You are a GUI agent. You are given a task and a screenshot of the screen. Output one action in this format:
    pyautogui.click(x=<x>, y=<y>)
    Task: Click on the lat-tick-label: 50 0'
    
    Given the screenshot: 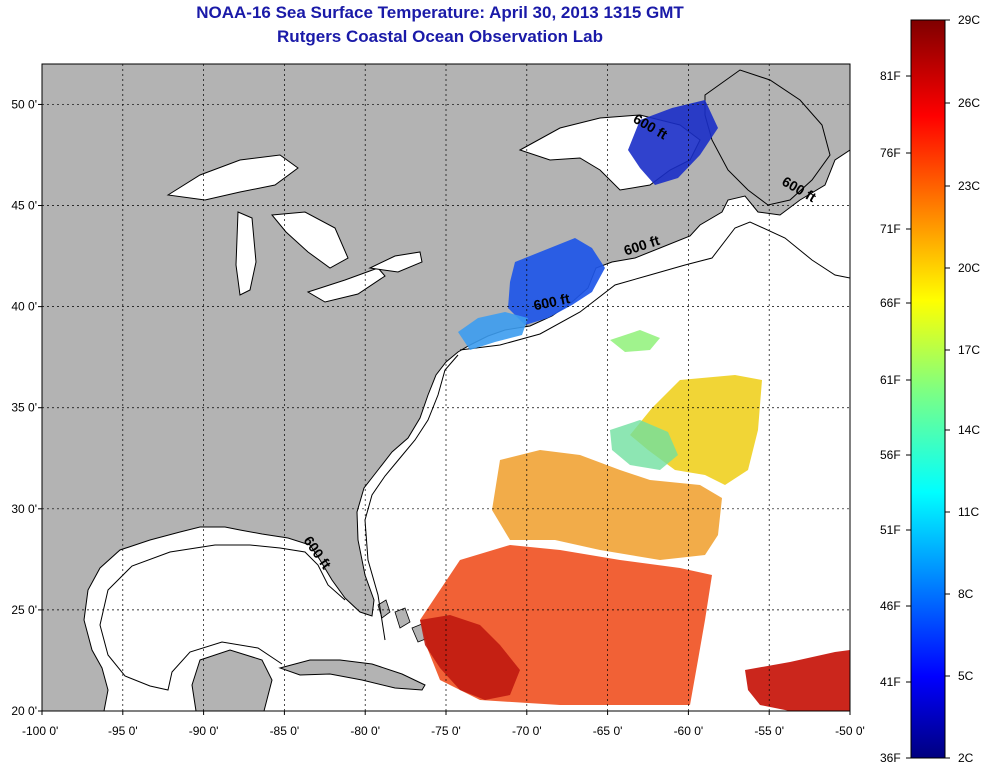 What is the action you would take?
    pyautogui.click(x=24, y=104)
    